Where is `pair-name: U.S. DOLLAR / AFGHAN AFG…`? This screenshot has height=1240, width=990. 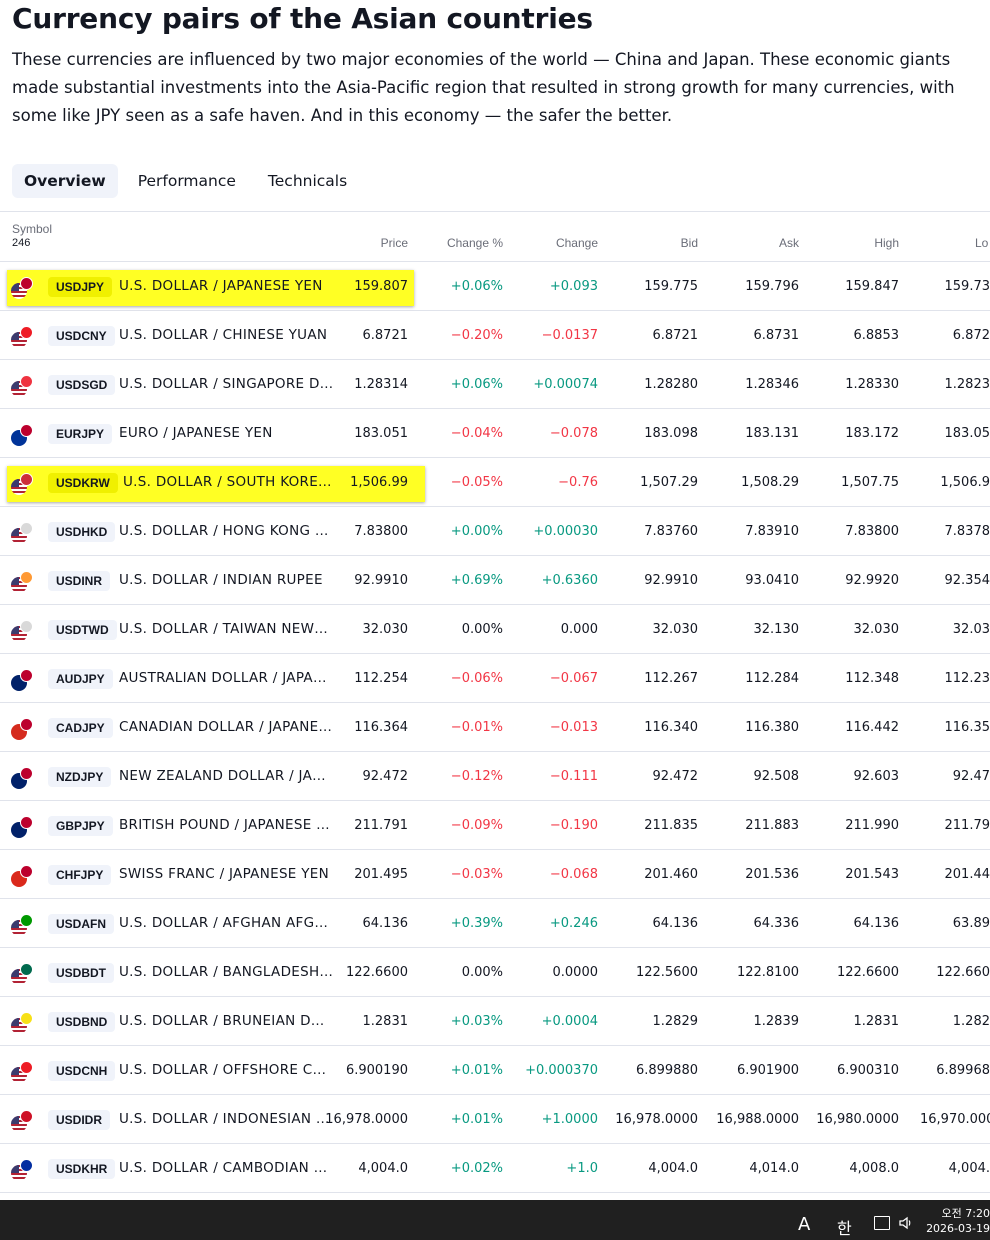 pair-name: U.S. DOLLAR / AFGHAN AFG… is located at coordinates (224, 923).